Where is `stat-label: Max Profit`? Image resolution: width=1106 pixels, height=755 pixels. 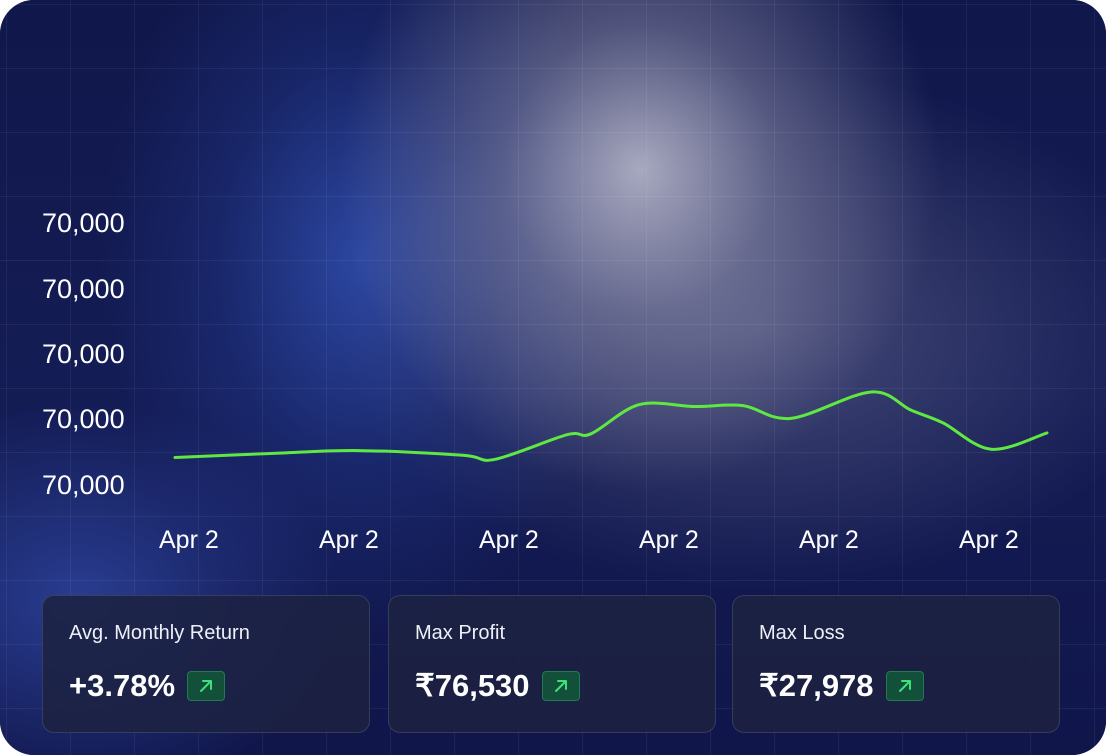
stat-label: Max Profit is located at coordinates (460, 633).